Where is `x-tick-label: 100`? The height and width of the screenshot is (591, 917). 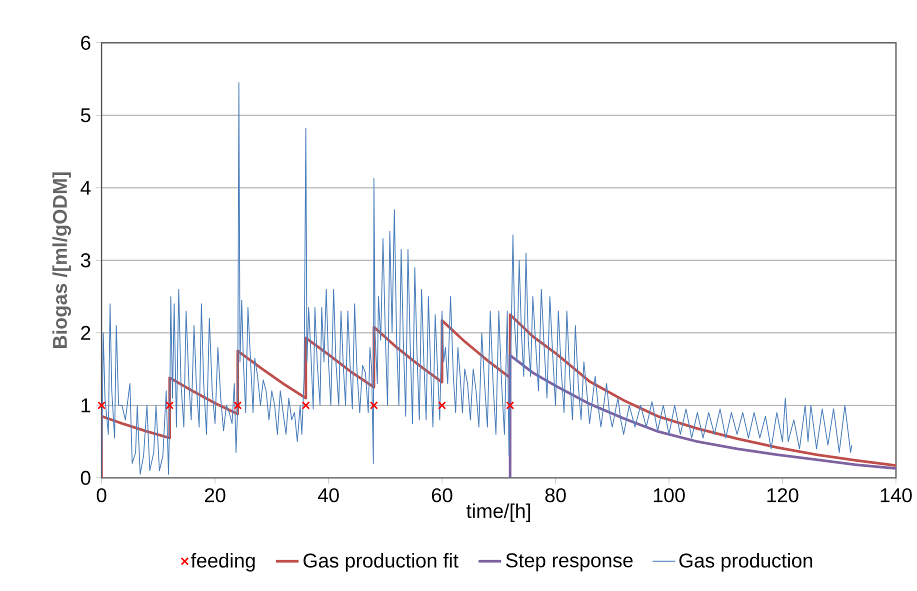 x-tick-label: 100 is located at coordinates (669, 495).